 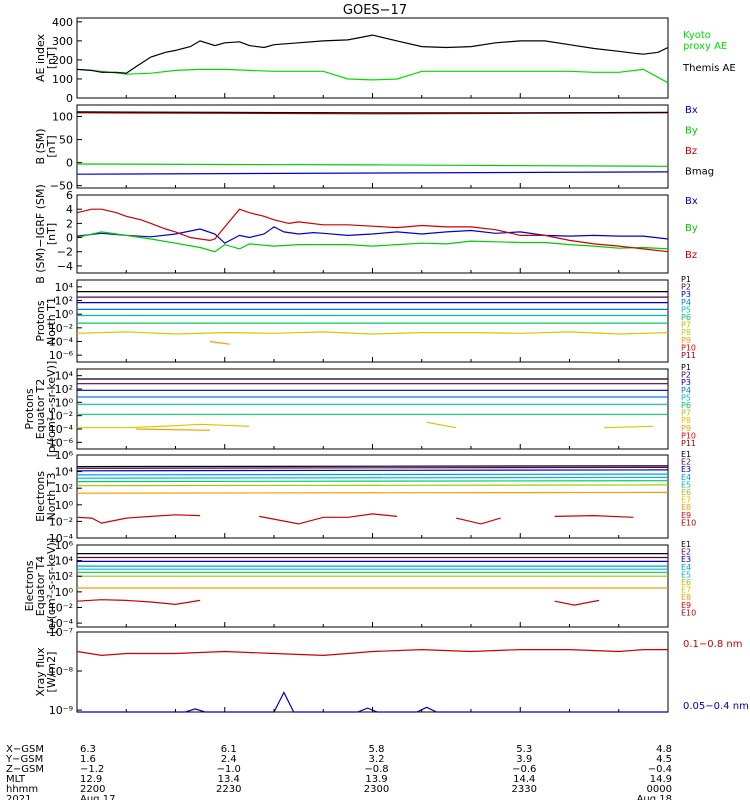 I want to click on y-tick-label: −4, so click(x=65, y=266).